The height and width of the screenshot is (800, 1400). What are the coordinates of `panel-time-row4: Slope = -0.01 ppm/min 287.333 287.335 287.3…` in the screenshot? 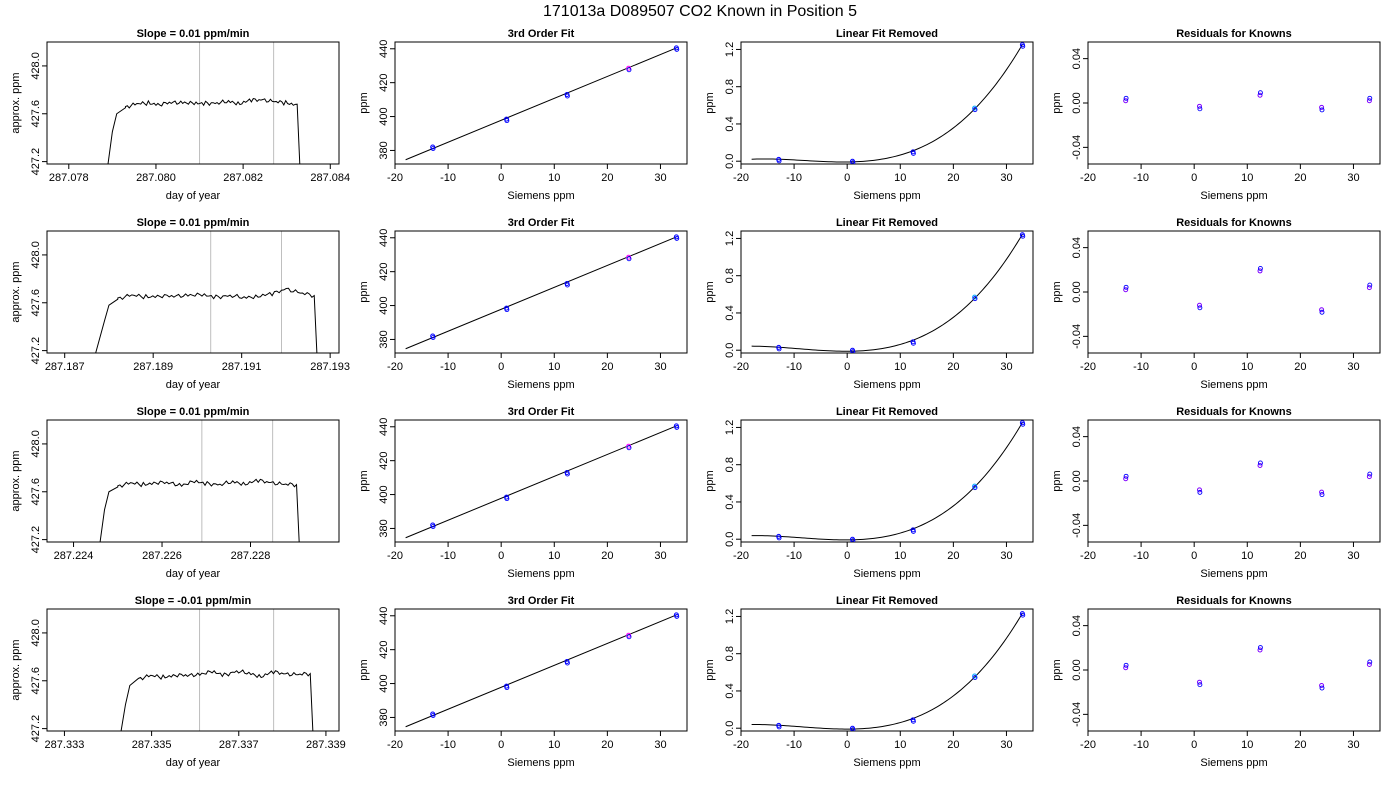 It's located at (178, 682).